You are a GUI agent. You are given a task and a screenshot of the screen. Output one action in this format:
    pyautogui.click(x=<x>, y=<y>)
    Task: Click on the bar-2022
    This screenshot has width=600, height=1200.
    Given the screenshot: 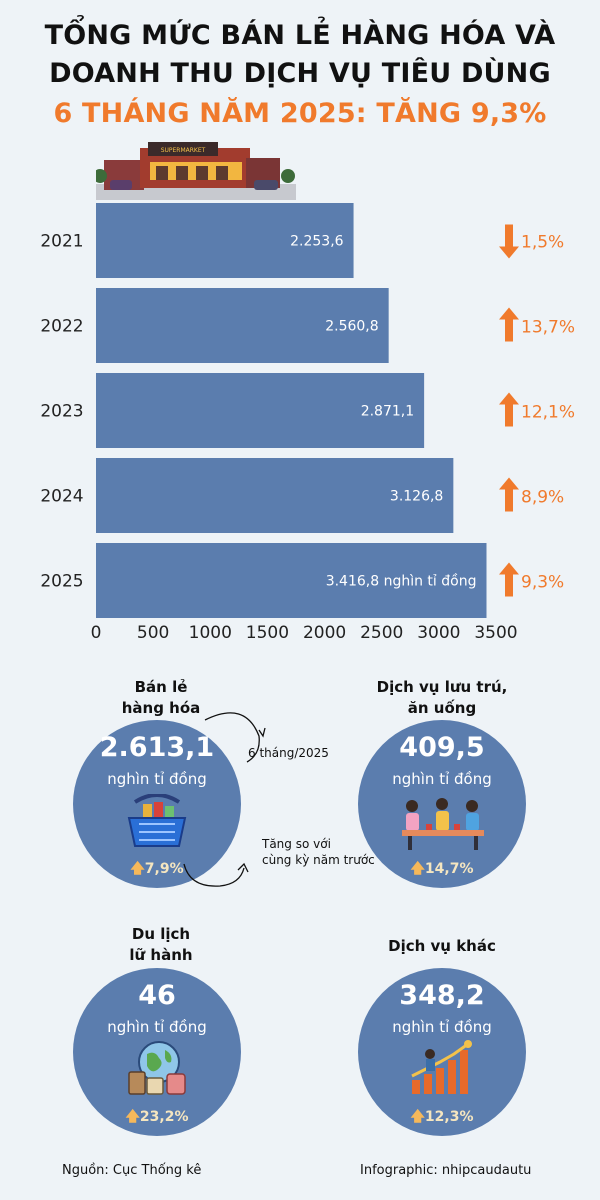 What is the action you would take?
    pyautogui.click(x=242, y=325)
    